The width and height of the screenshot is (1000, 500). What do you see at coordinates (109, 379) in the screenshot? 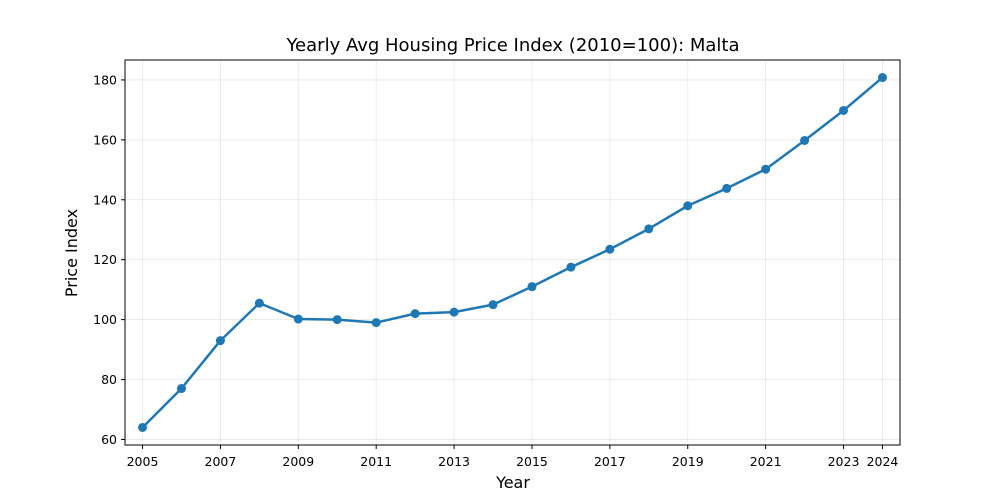
I see `y-tick-label: 80` at bounding box center [109, 379].